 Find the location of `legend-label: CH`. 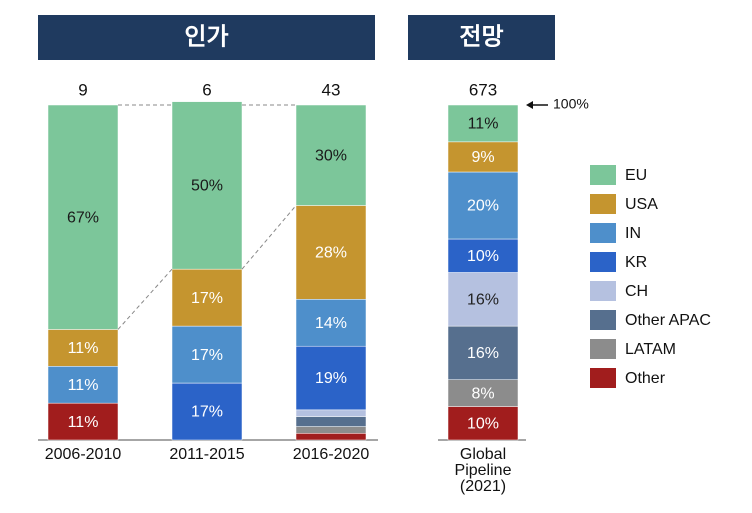

legend-label: CH is located at coordinates (636, 291).